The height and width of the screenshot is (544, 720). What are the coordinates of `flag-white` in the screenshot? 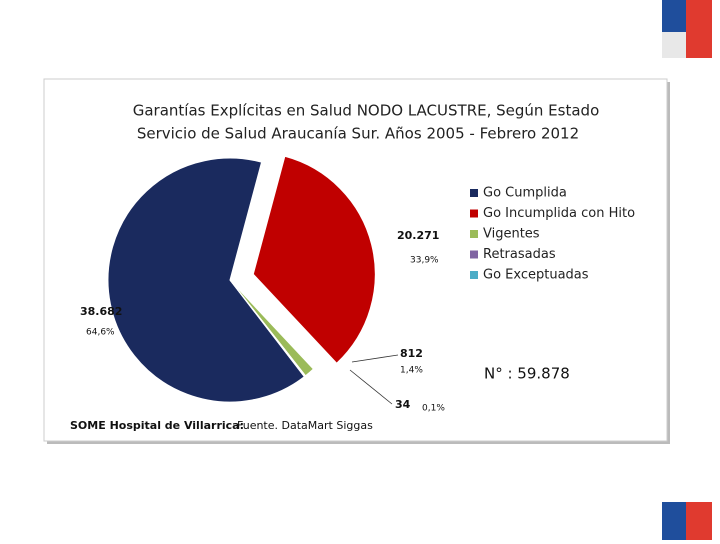 It's located at (674, 45).